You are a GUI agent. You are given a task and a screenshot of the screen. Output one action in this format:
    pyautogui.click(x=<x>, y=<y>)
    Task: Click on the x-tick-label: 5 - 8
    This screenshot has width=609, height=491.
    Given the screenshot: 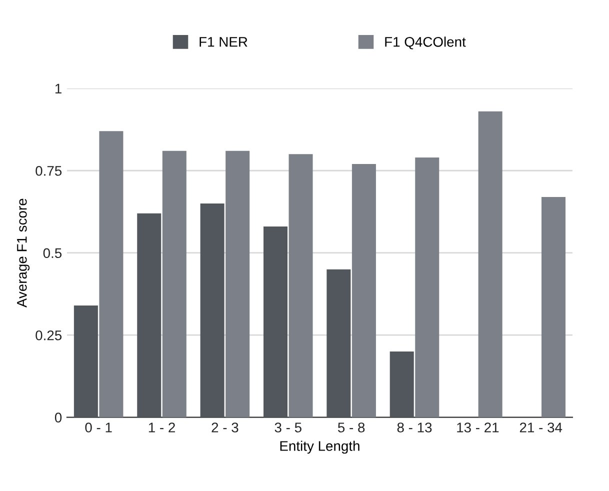 What is the action you would take?
    pyautogui.click(x=351, y=427)
    